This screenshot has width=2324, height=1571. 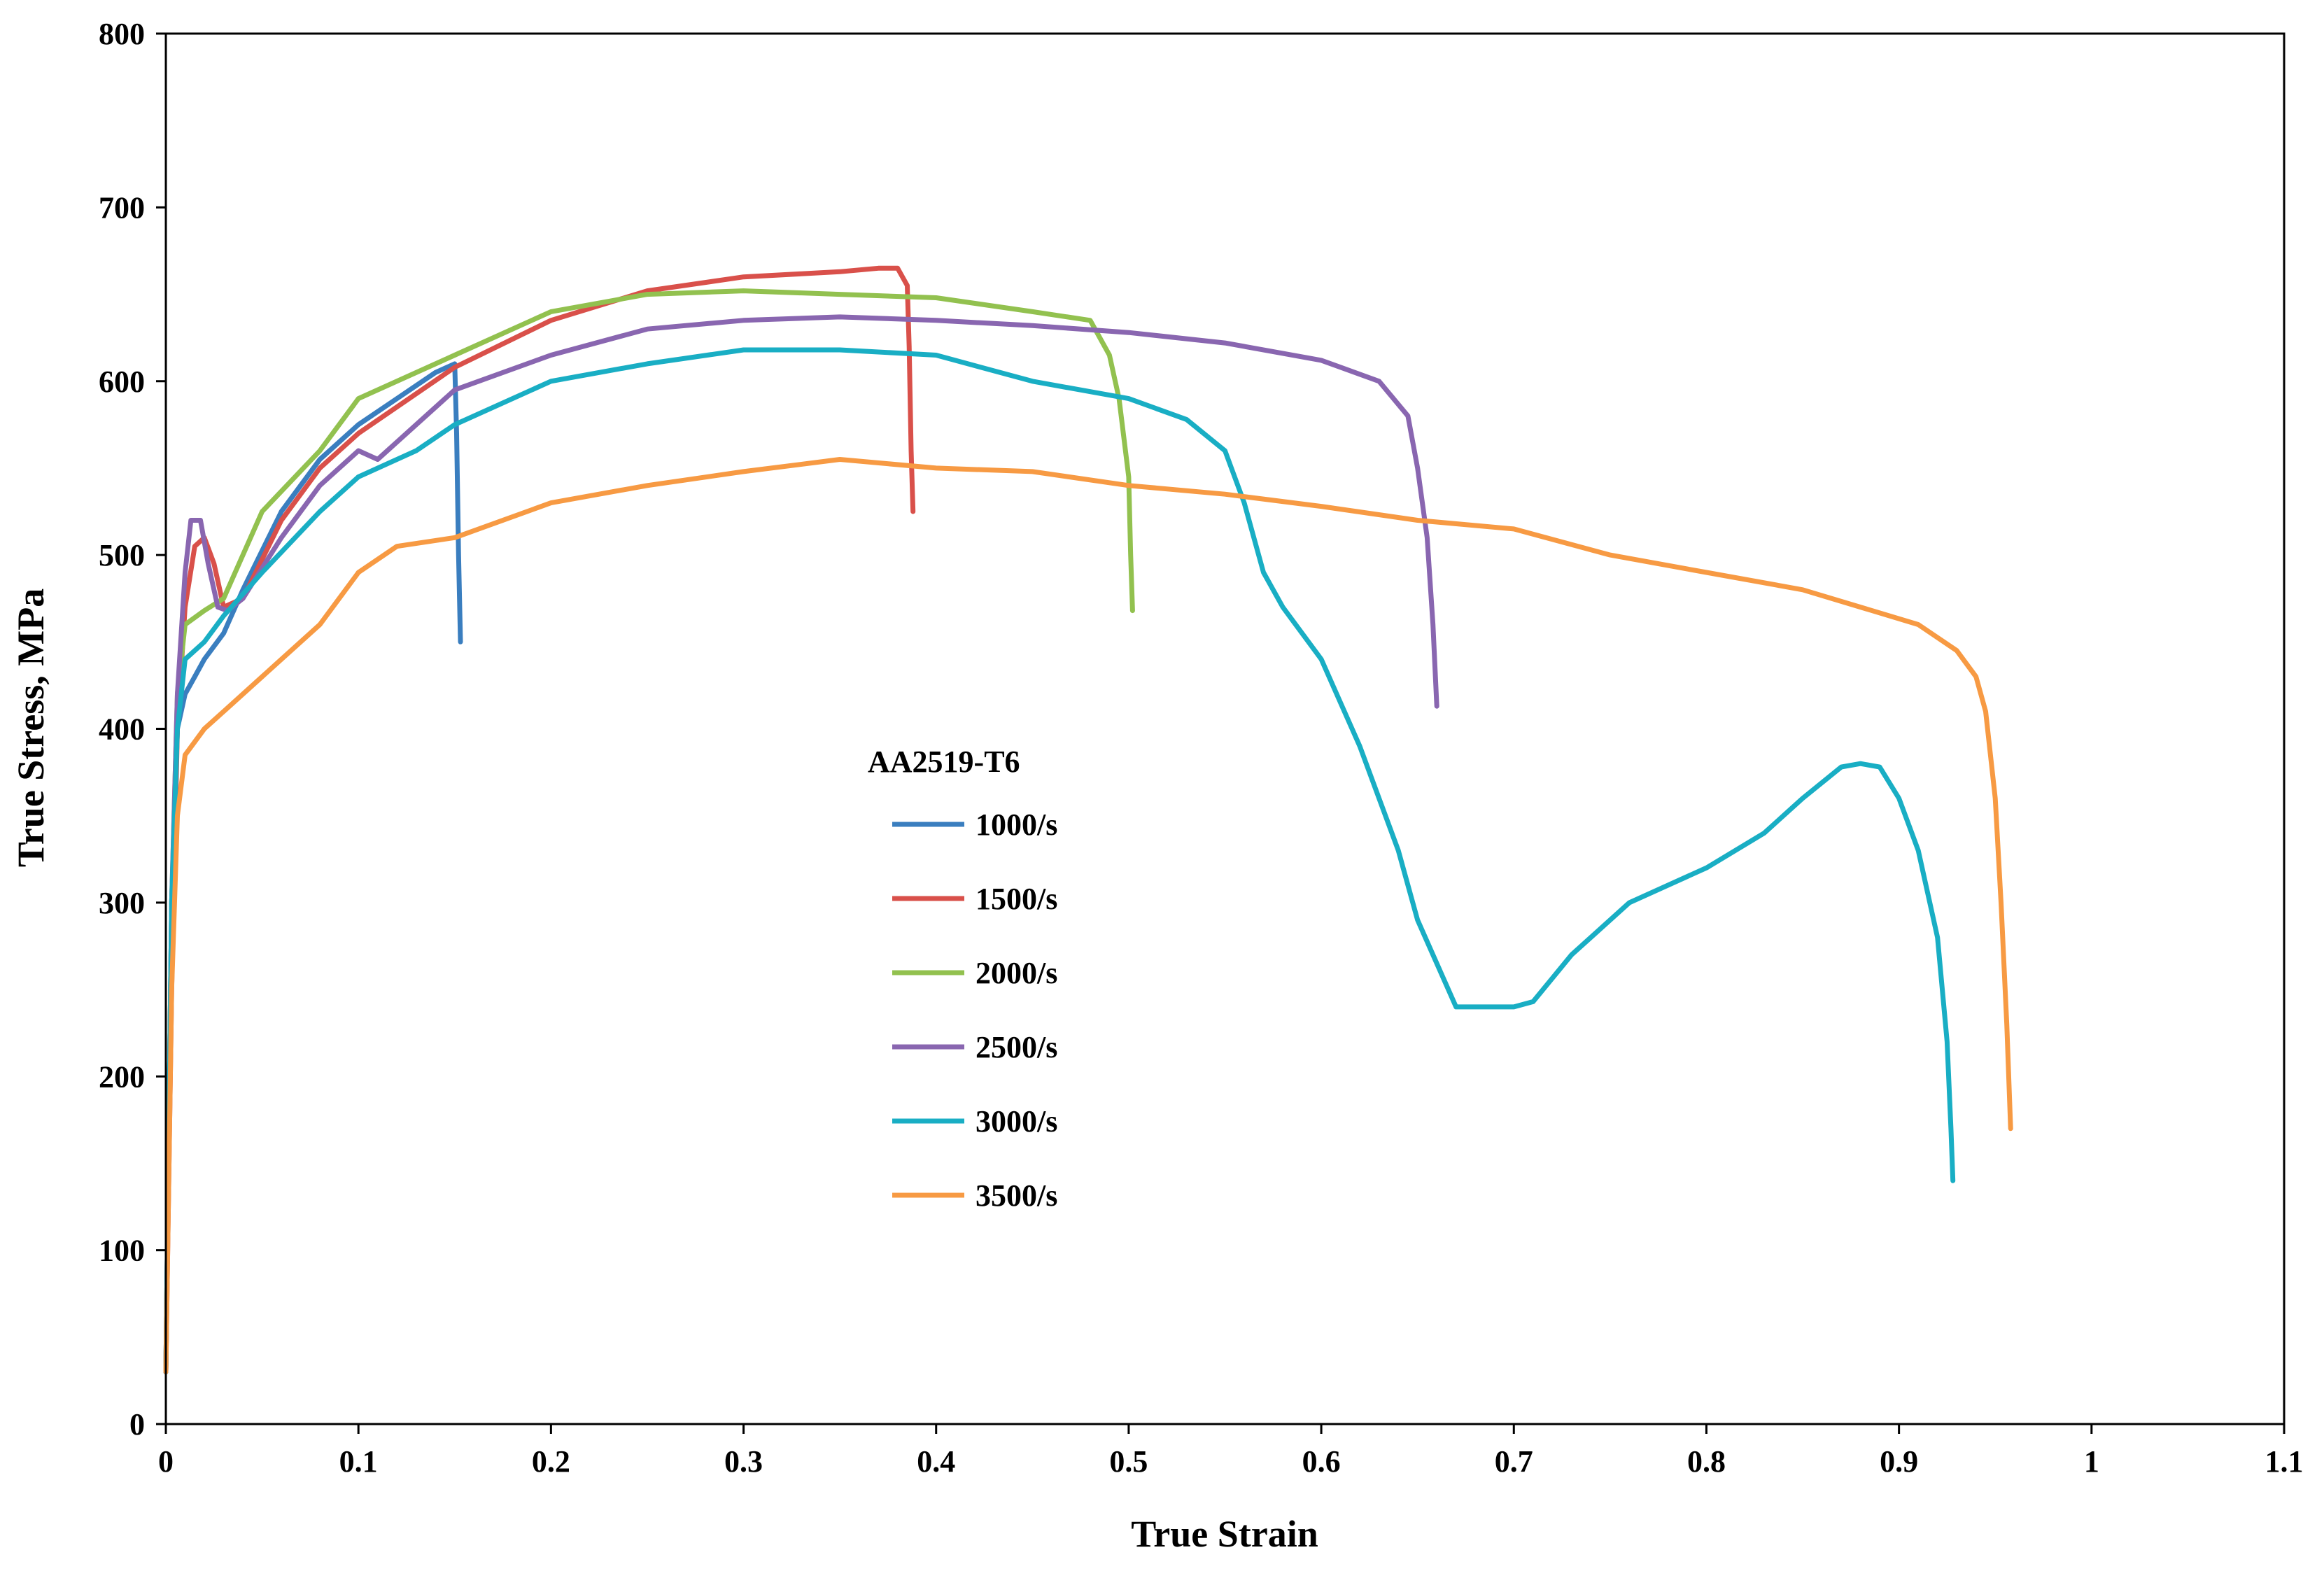 What do you see at coordinates (122, 730) in the screenshot?
I see `y-tick-label: 400` at bounding box center [122, 730].